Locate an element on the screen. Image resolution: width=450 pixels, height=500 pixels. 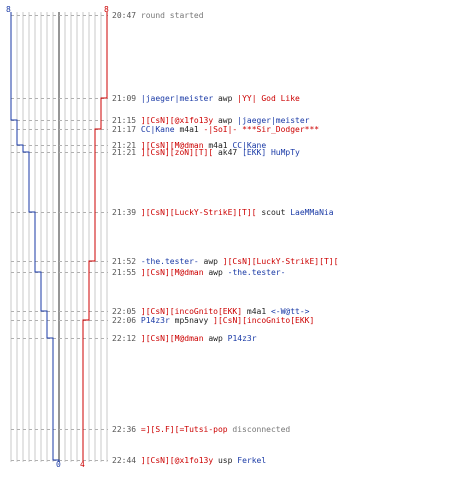
event-row: 22:44 ][CsN][@x1fo13y usp Ferkel is located at coordinates (189, 460).